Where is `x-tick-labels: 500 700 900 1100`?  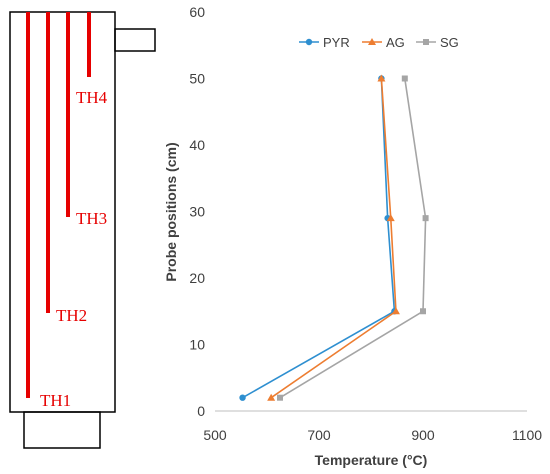 x-tick-labels: 500 700 900 1100 is located at coordinates (372, 435).